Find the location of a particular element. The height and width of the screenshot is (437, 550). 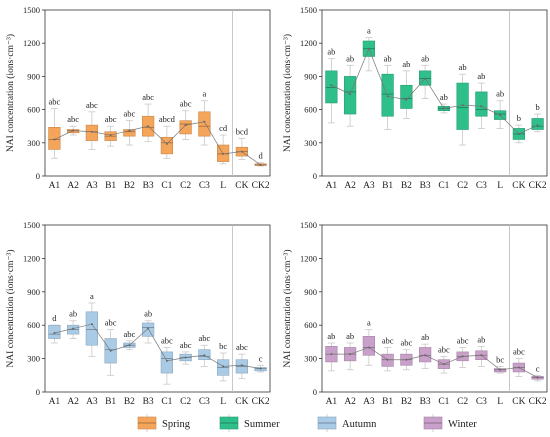

legend-label: Winter is located at coordinates (462, 424).